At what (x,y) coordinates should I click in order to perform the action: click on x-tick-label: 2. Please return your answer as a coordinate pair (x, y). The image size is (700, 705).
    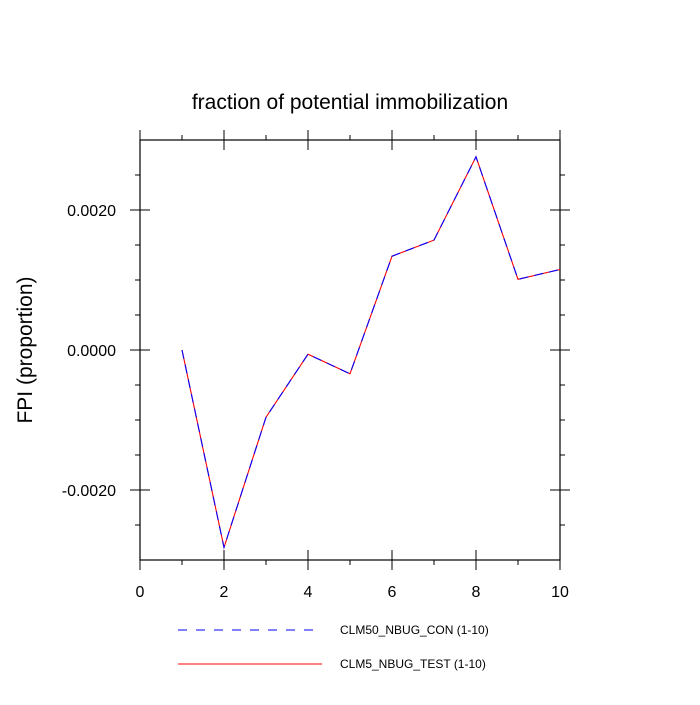
    Looking at the image, I should click on (224, 592).